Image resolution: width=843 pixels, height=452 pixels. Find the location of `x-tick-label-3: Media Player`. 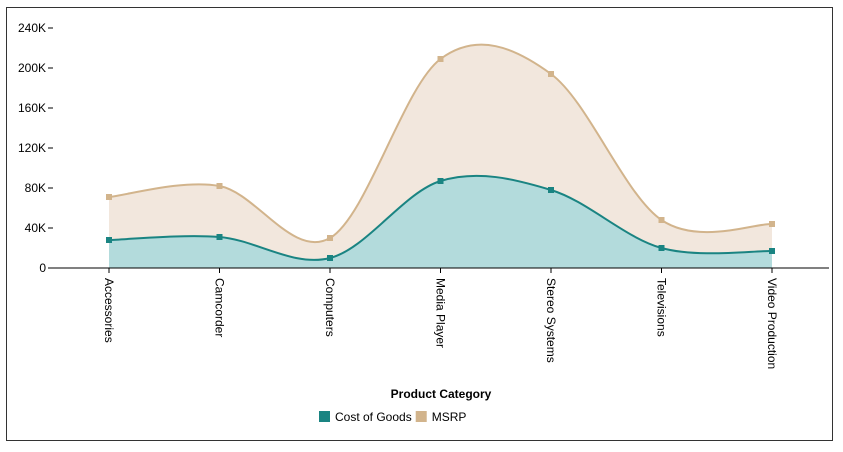

x-tick-label-3: Media Player is located at coordinates (441, 313).